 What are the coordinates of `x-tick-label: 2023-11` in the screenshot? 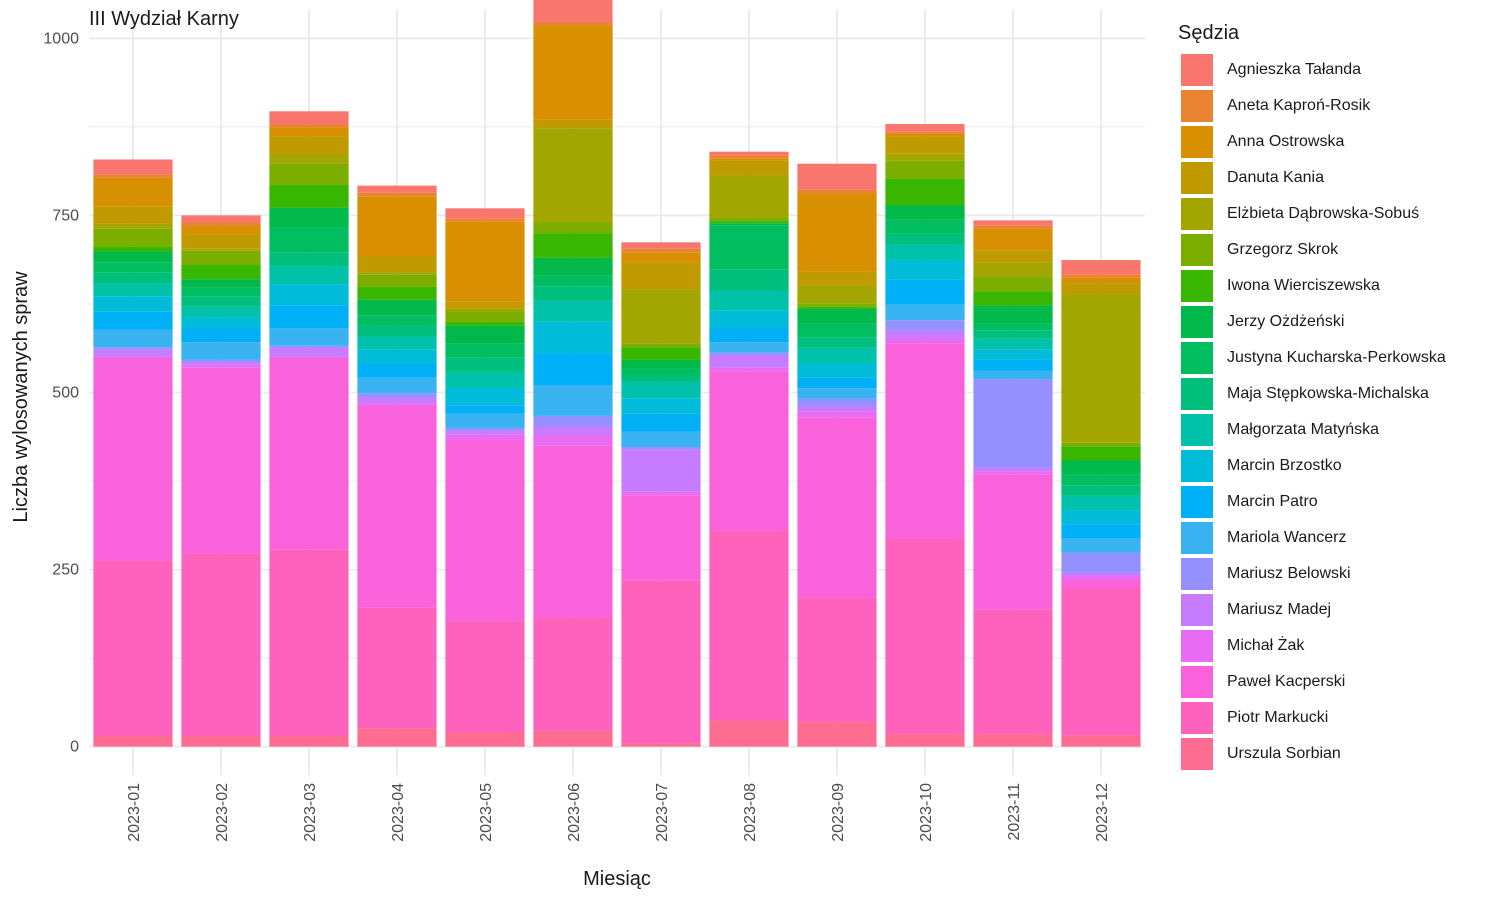 It's located at (1014, 812).